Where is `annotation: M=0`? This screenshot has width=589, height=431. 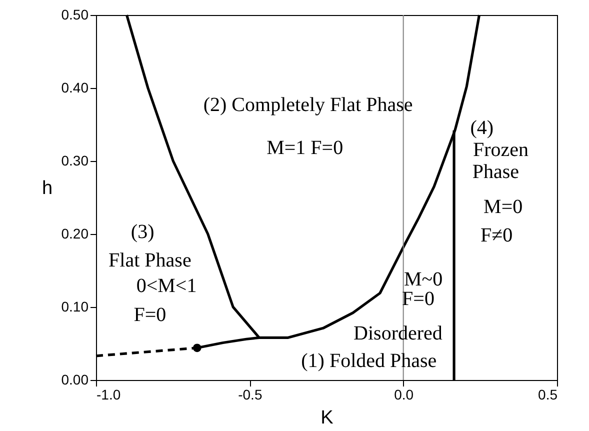 annotation: M=0 is located at coordinates (503, 207).